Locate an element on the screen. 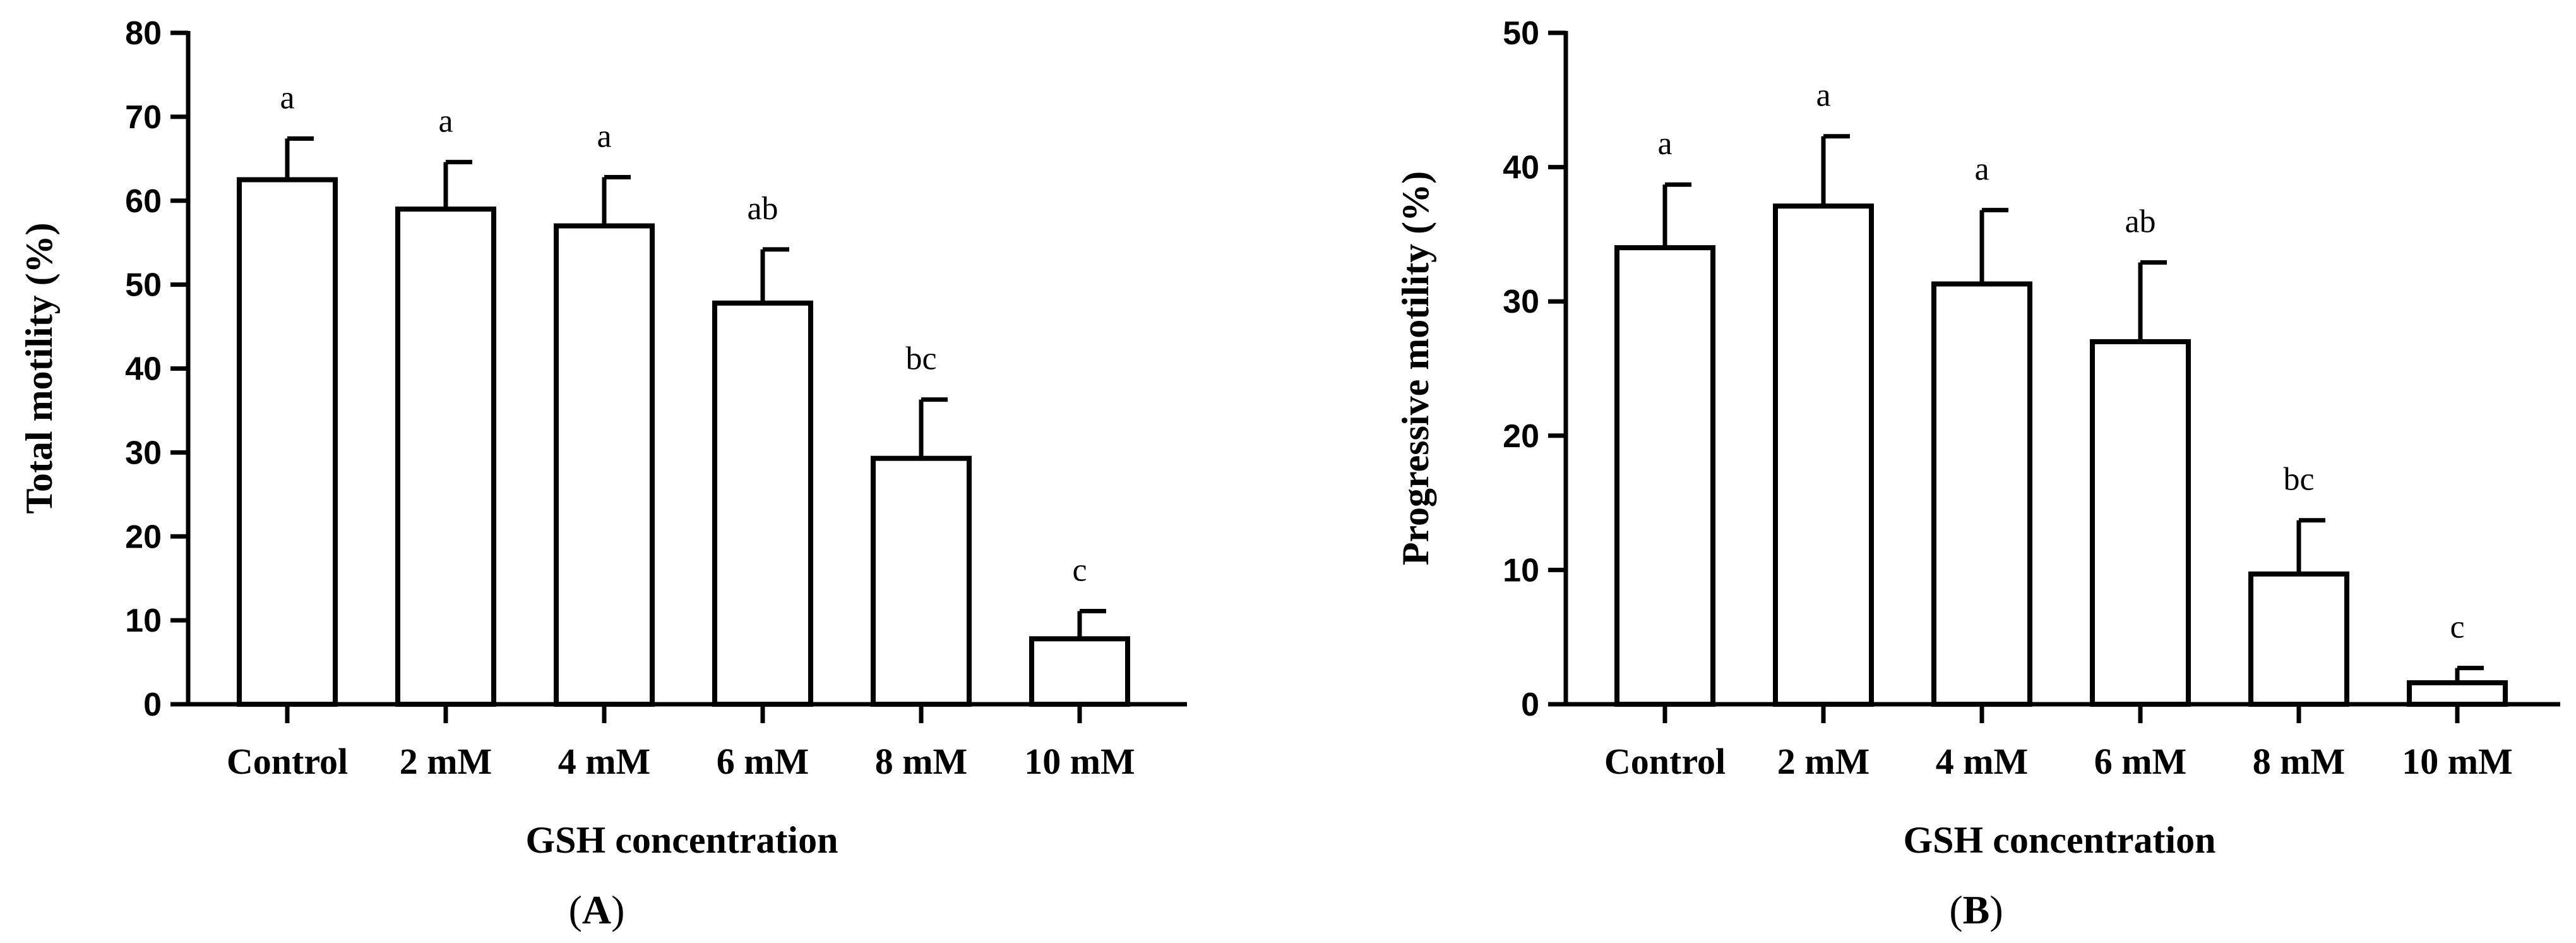 Image resolution: width=2576 pixels, height=943 pixels. panel-b-label: (B) is located at coordinates (1976, 909).